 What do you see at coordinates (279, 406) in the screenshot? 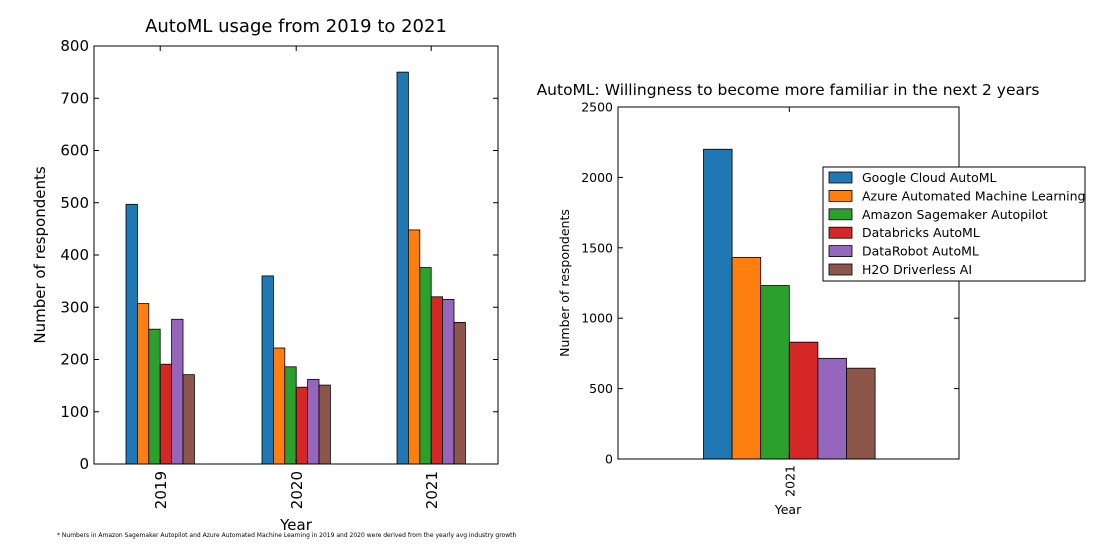
I see `bar-azure-automated-machine-learning-2020` at bounding box center [279, 406].